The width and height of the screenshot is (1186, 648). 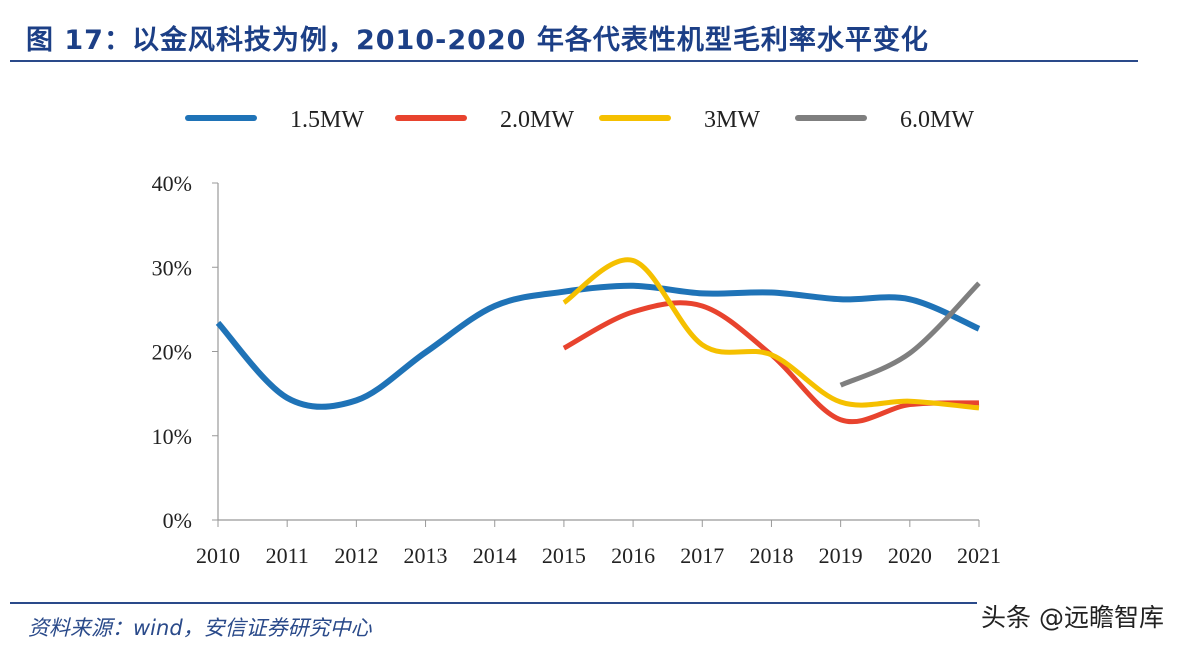 I want to click on source-rule, so click(x=570, y=603).